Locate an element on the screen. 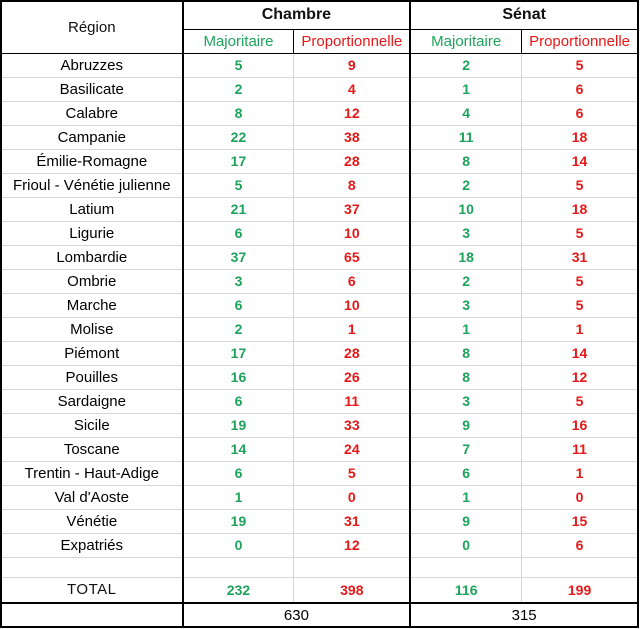 The height and width of the screenshot is (629, 641). chambre-proportionnelle-header: Proportionnelle is located at coordinates (352, 41).